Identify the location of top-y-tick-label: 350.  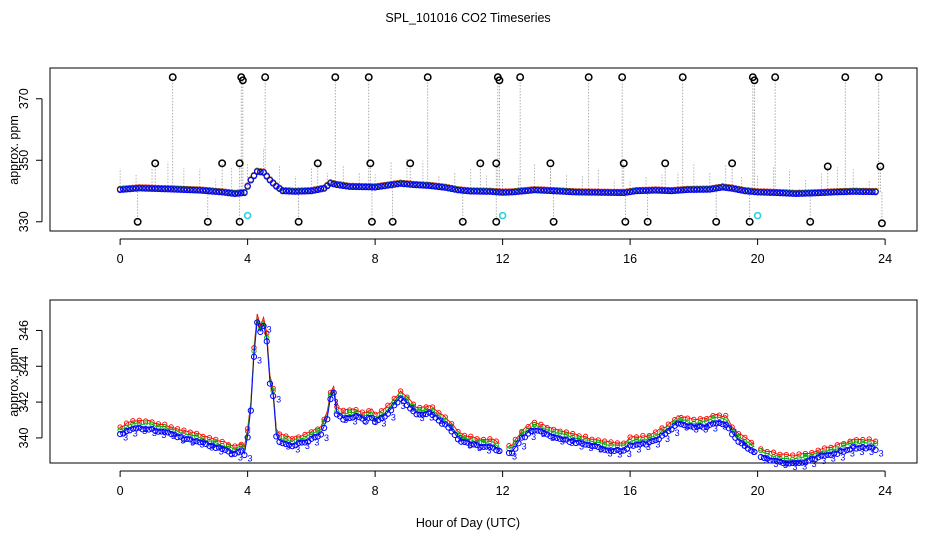
(24, 160).